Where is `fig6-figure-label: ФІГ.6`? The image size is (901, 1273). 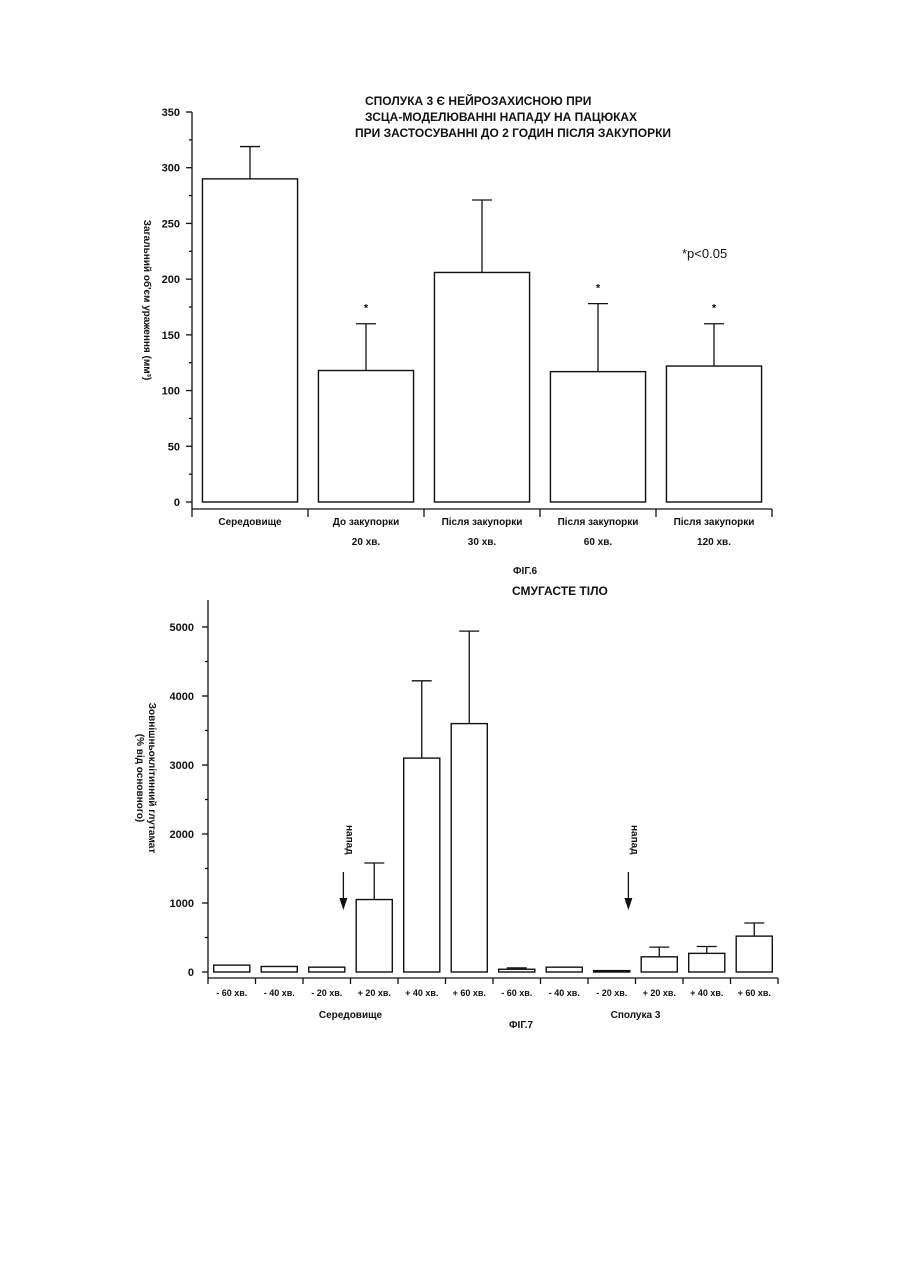
fig6-figure-label: ФІГ.6 is located at coordinates (525, 571).